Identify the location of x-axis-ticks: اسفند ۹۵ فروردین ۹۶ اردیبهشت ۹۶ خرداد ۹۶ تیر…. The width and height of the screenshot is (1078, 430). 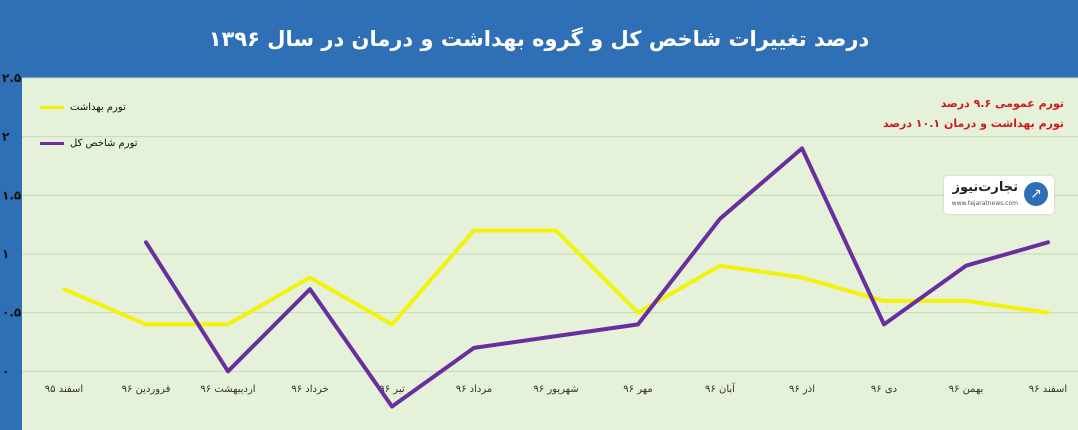
(556, 388).